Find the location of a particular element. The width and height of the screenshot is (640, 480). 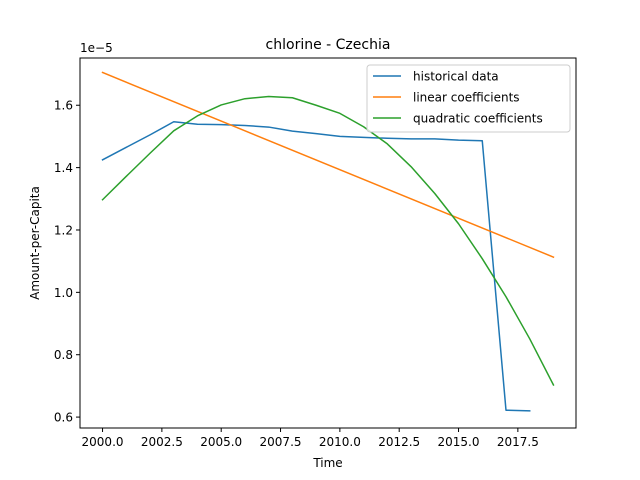

y-axis-ticks: 0.6 0.8 1.0 1.2 1.4 1.6 is located at coordinates (67, 262).